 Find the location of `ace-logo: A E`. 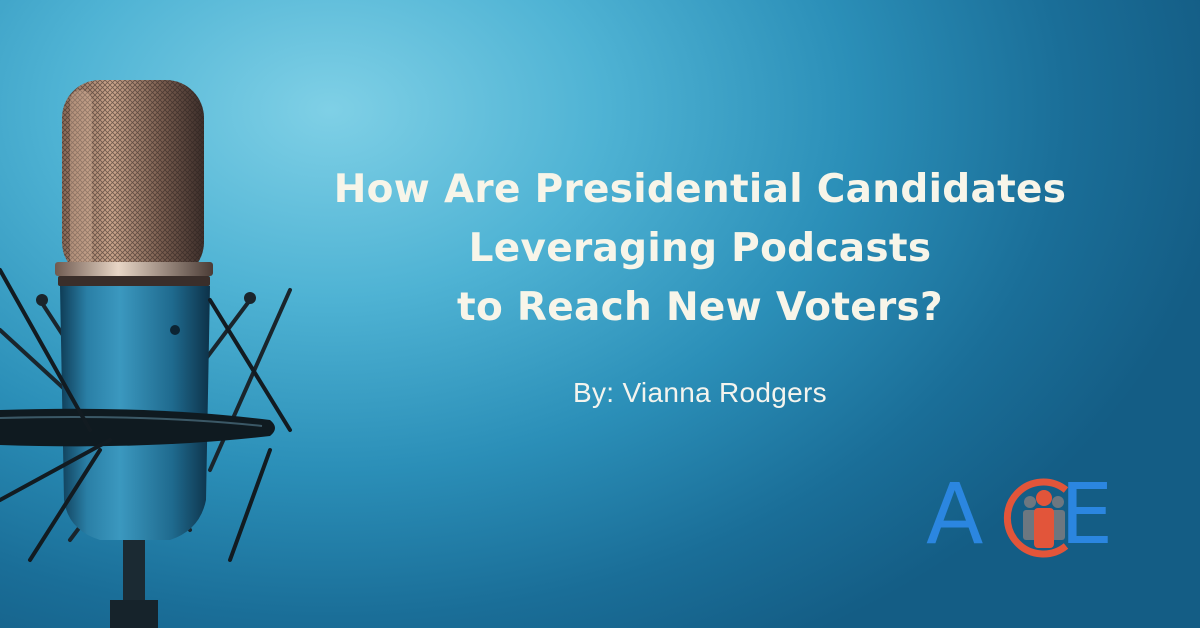

ace-logo: A E is located at coordinates (1032, 515).